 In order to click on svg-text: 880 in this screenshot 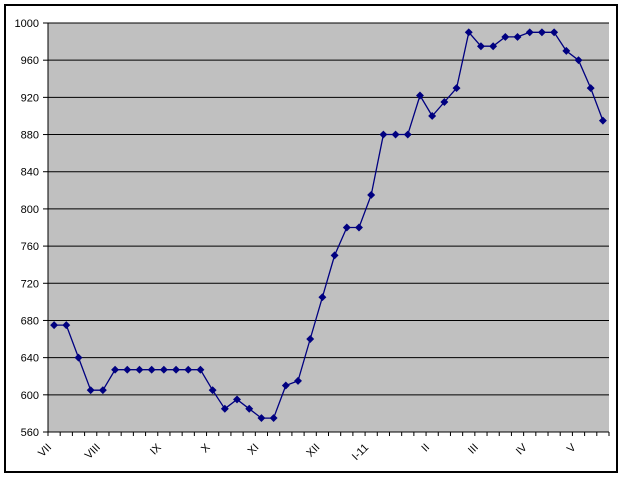, I will do `click(30, 136)`.